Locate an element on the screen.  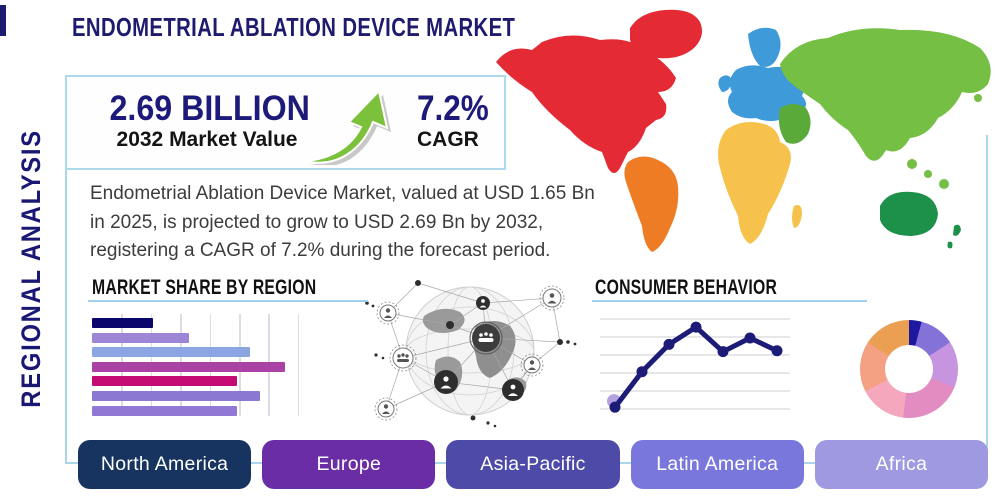
market-share-chart is located at coordinates (197, 365).